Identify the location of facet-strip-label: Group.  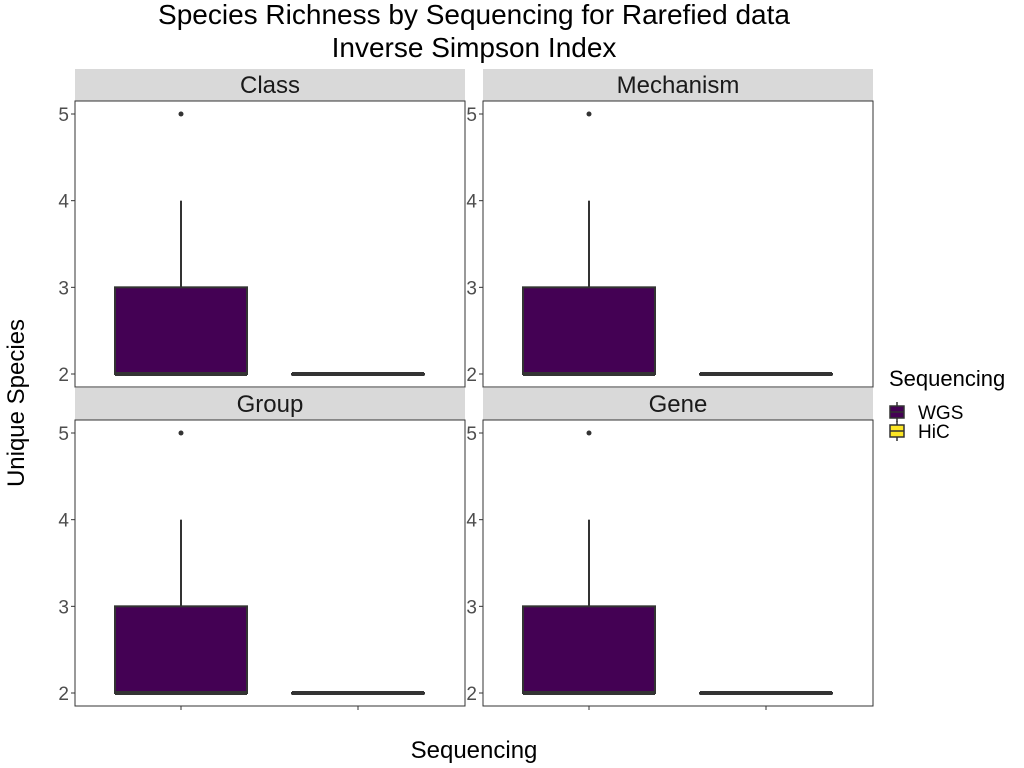
(270, 404).